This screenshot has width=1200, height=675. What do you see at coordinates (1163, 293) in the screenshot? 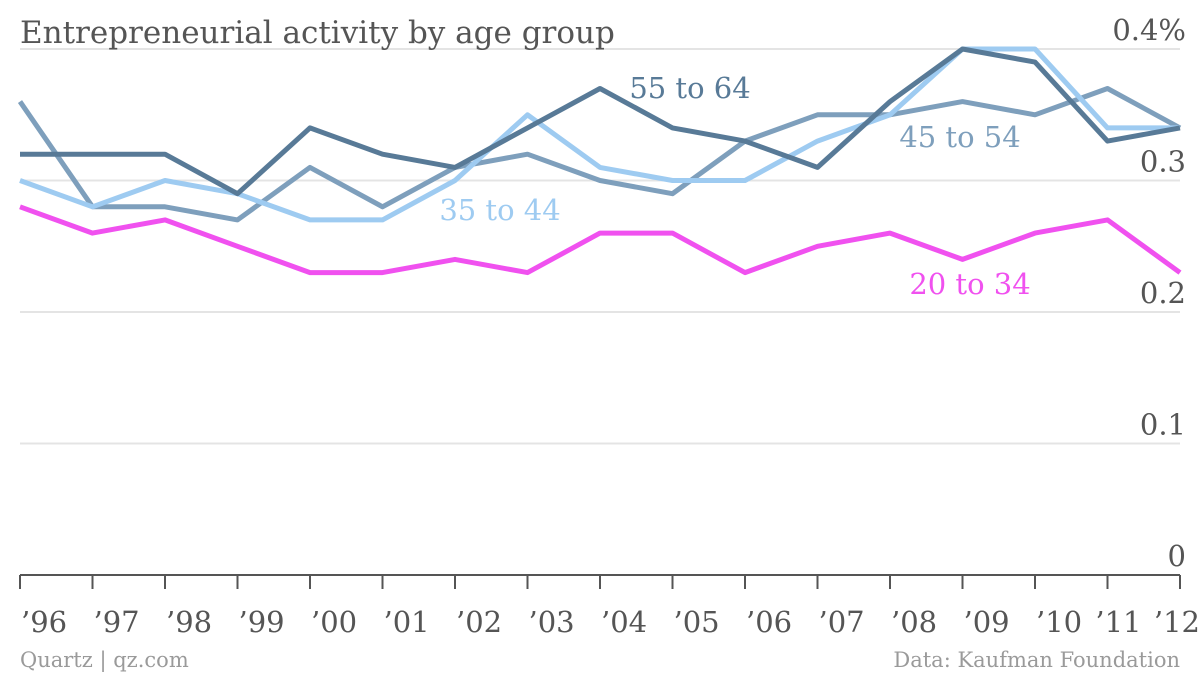
I see `y-tick-label: 0.2` at bounding box center [1163, 293].